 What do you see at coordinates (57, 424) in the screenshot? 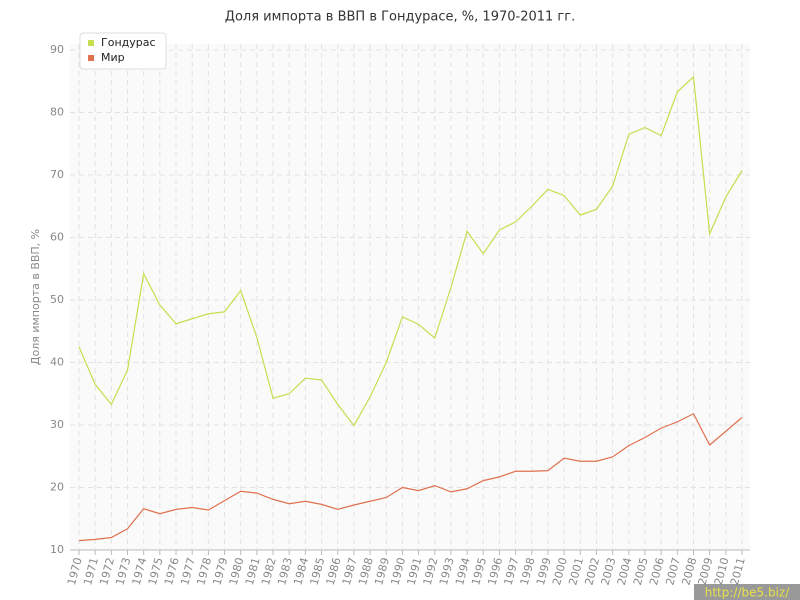
I see `y-tick-label: 30` at bounding box center [57, 424].